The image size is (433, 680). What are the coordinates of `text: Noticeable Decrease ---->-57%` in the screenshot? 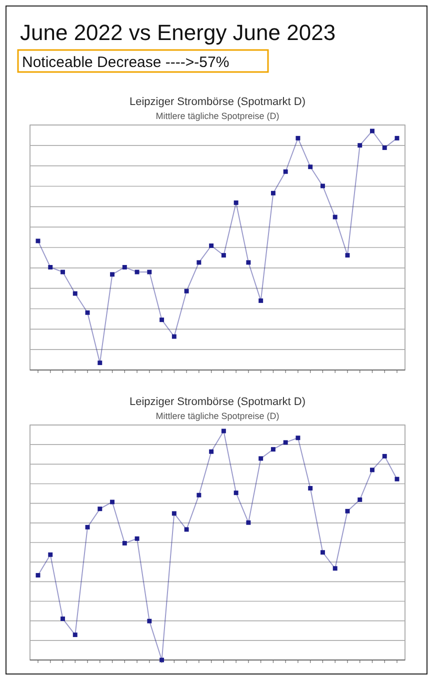 It's located at (126, 62).